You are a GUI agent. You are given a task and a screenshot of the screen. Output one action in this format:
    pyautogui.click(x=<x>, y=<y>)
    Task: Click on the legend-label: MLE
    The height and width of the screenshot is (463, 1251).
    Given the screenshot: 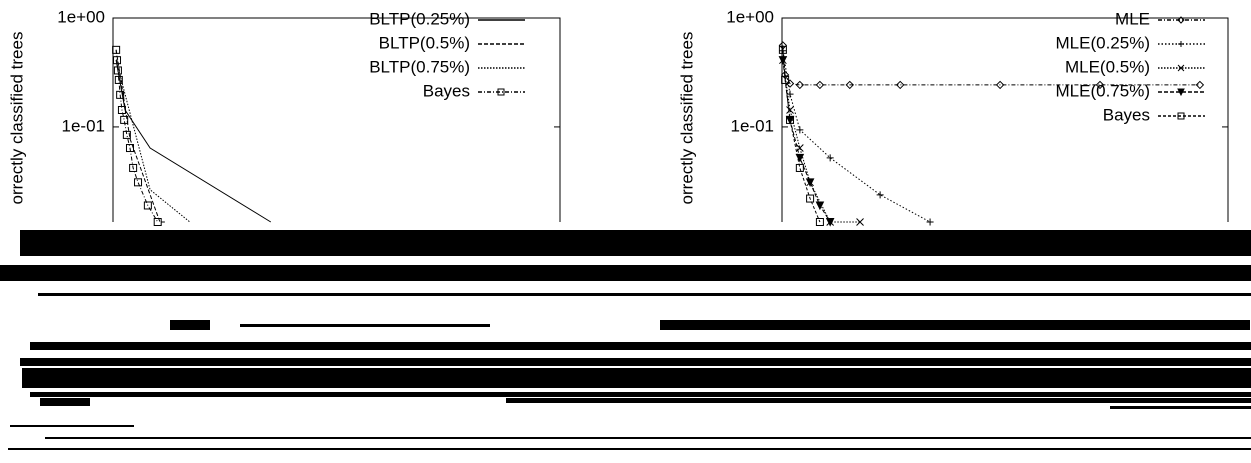 What is the action you would take?
    pyautogui.click(x=1132, y=18)
    